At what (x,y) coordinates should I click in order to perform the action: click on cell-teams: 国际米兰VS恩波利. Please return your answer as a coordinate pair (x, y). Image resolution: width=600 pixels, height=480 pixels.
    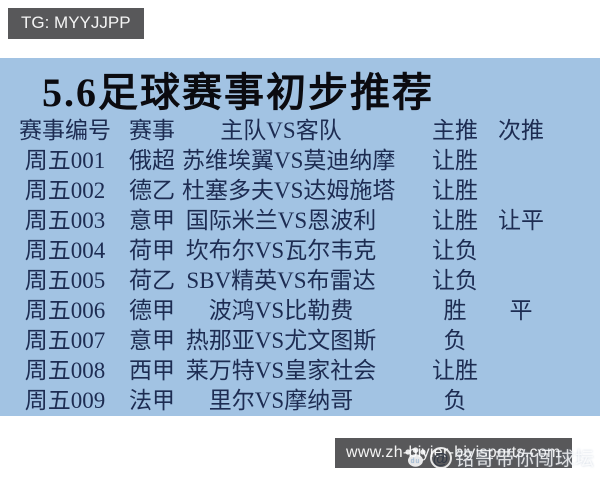
    Looking at the image, I should click on (281, 220).